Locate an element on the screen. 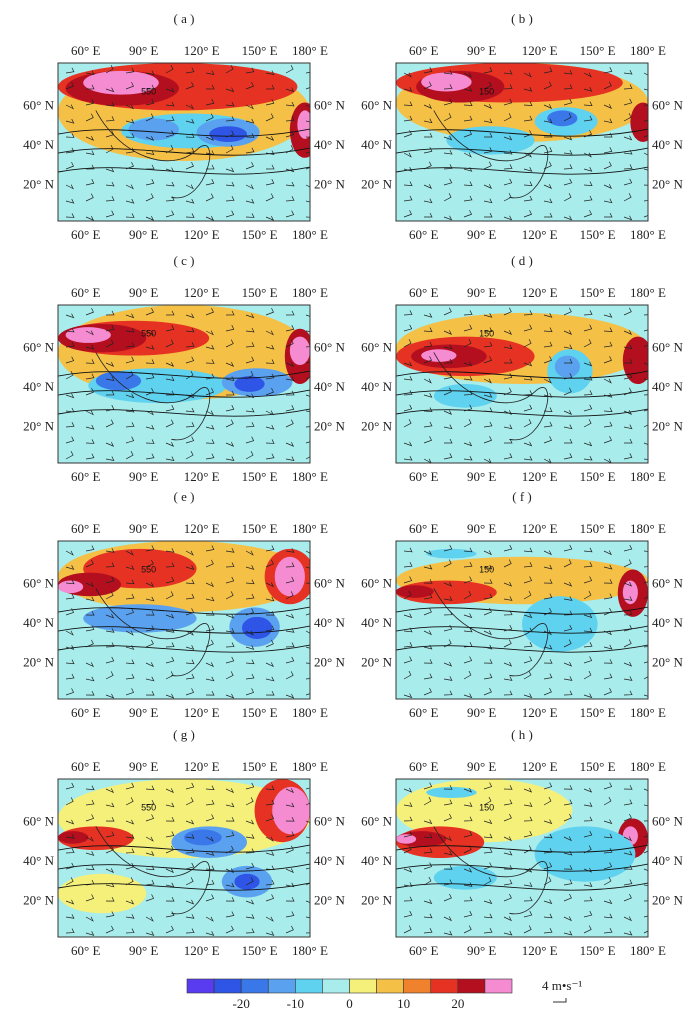 This screenshot has width=700, height=1015. lat-tick-label: 40° N is located at coordinates (38, 386).